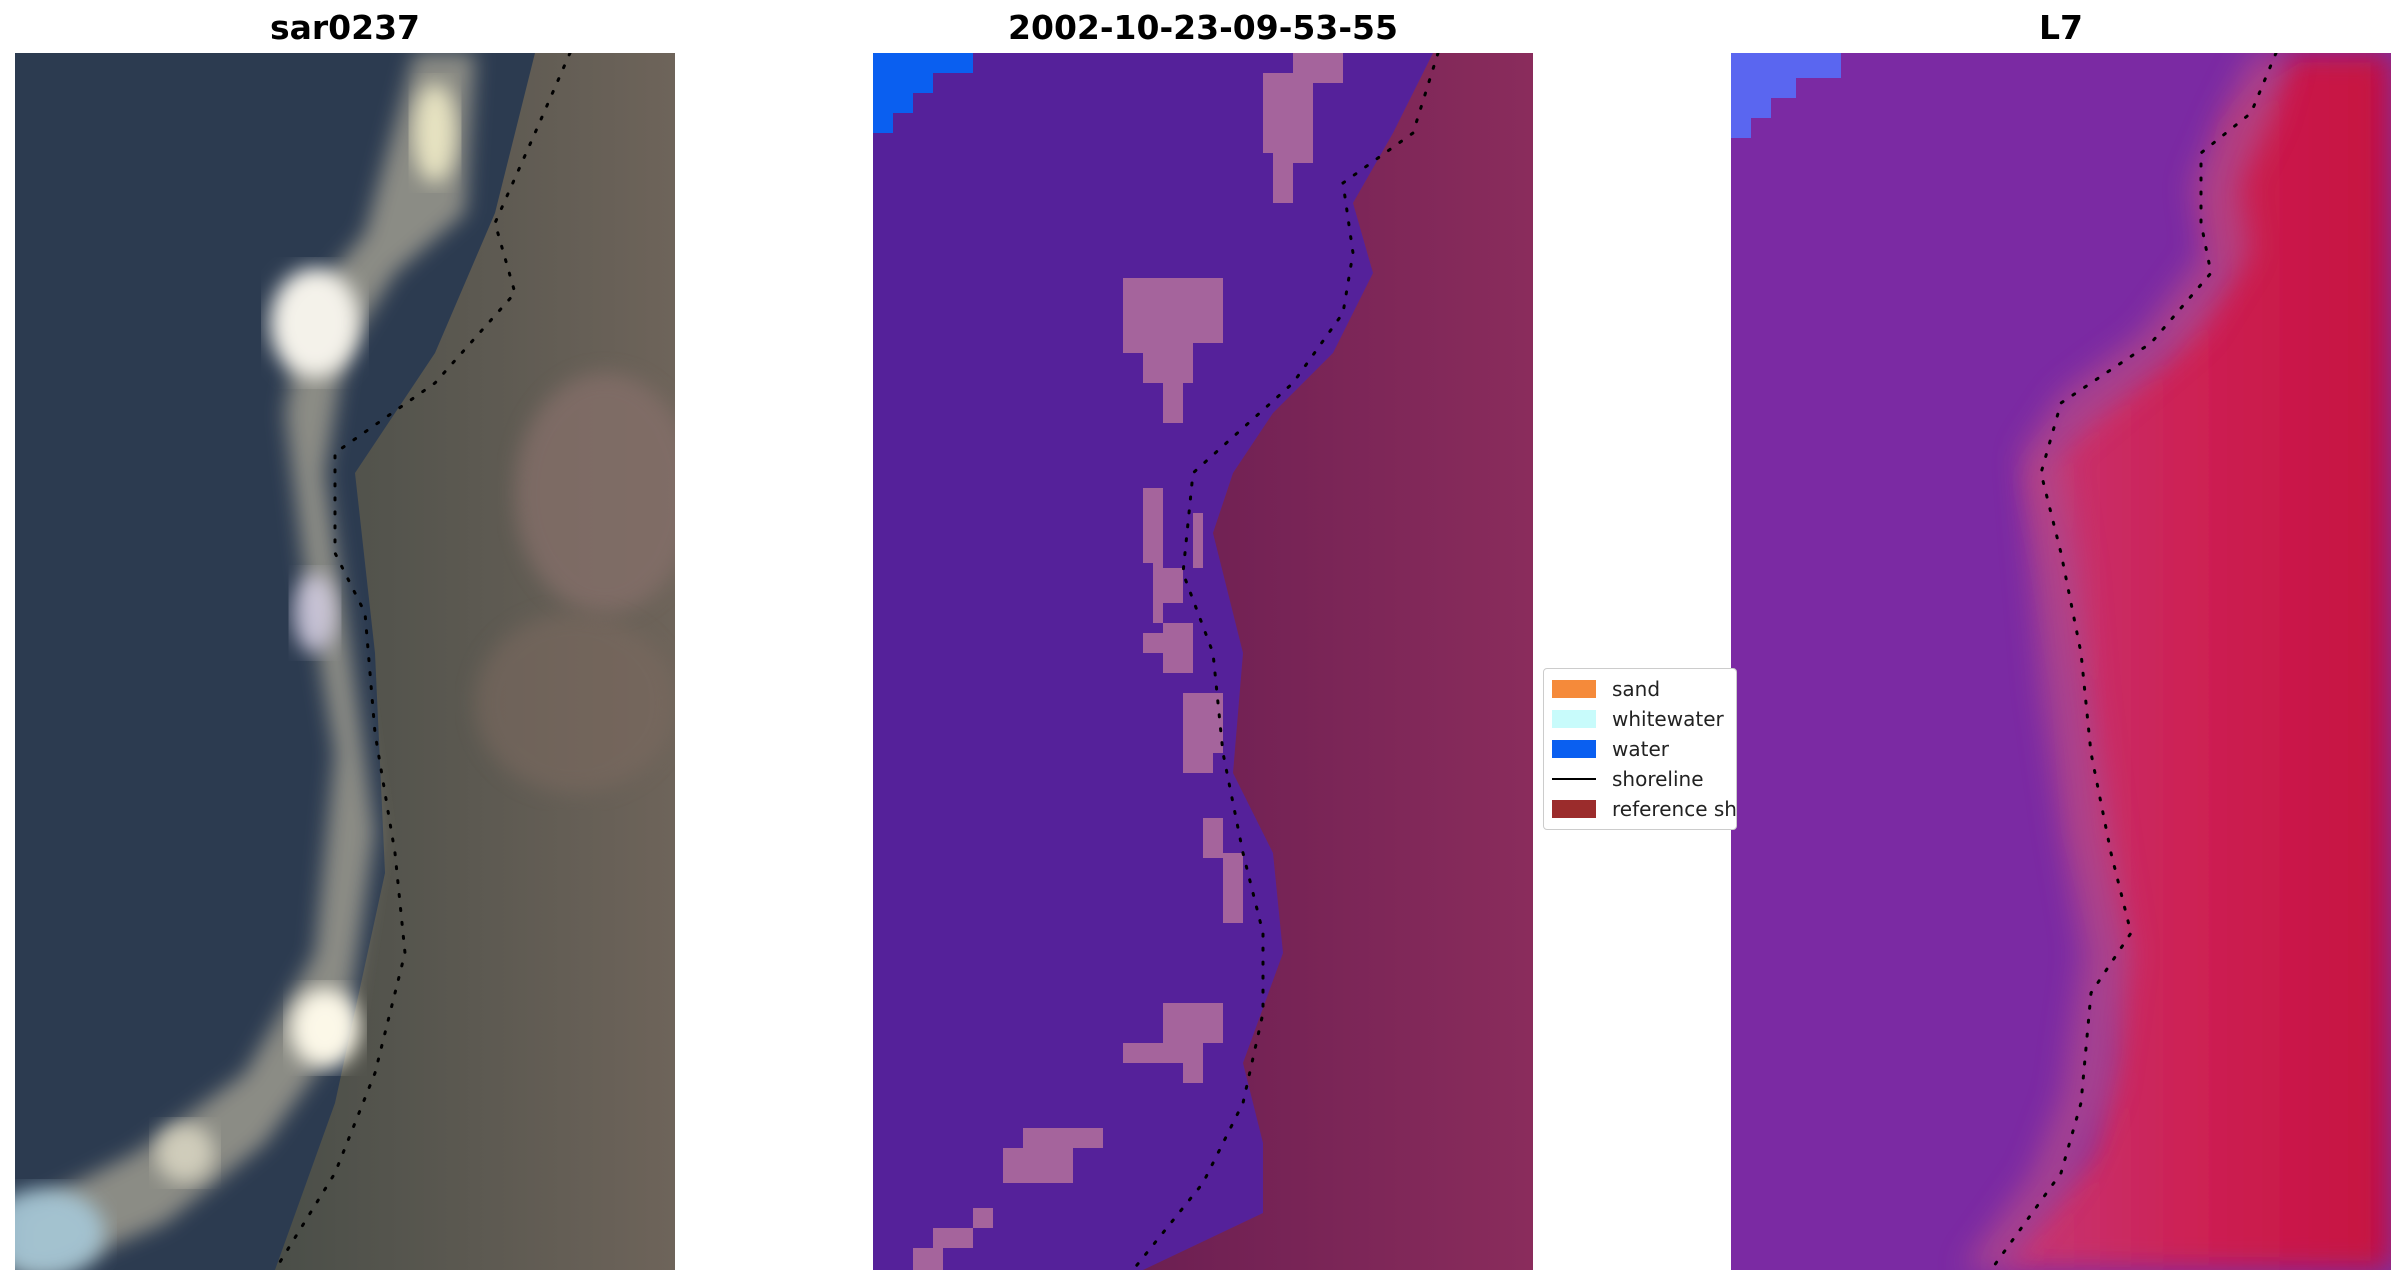 This screenshot has width=2404, height=1283. Describe the element at coordinates (345, 27) in the screenshot. I see `panel-title-rgb: sar0237` at that location.